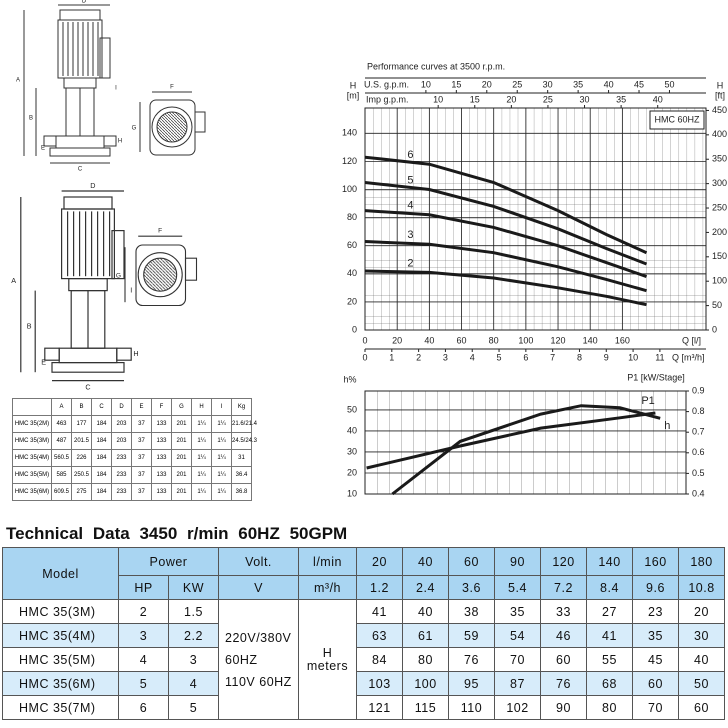 This screenshot has height=728, width=728. Describe the element at coordinates (88, 367) in the screenshot. I see `foot` at that location.